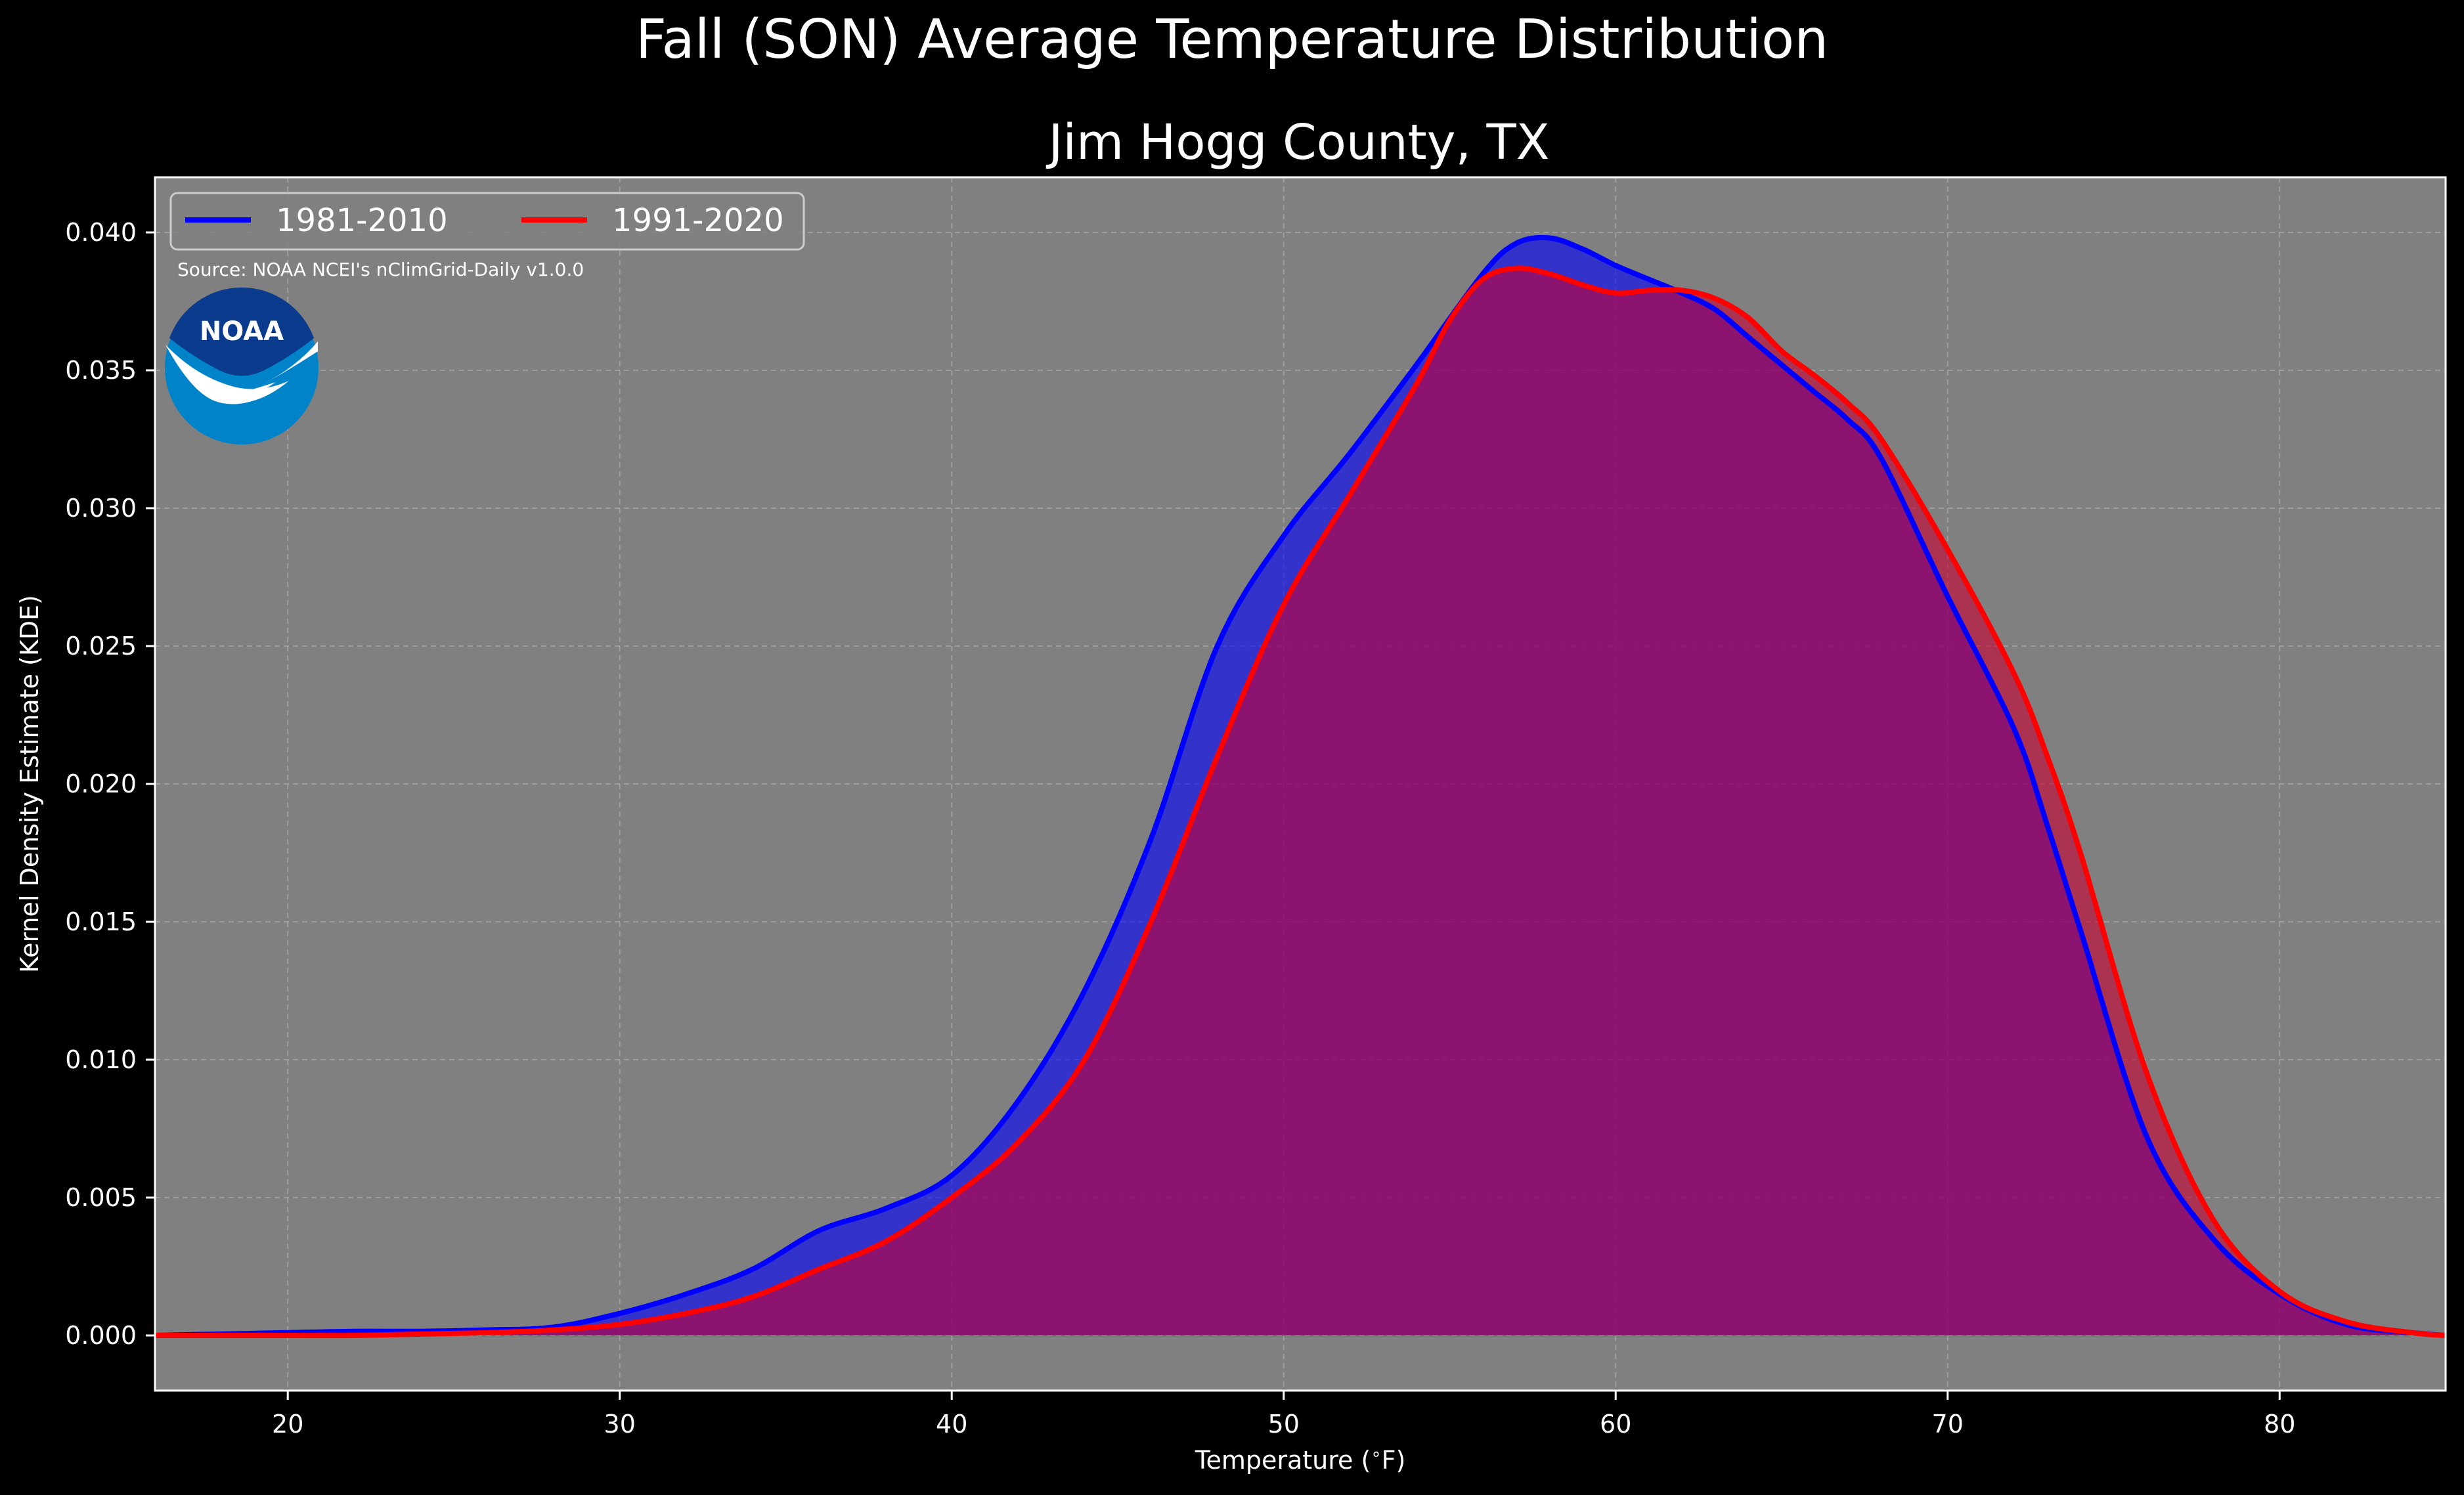 The height and width of the screenshot is (1495, 2464). What do you see at coordinates (1394, 1460) in the screenshot?
I see `x-axis-label-unit: F)` at bounding box center [1394, 1460].